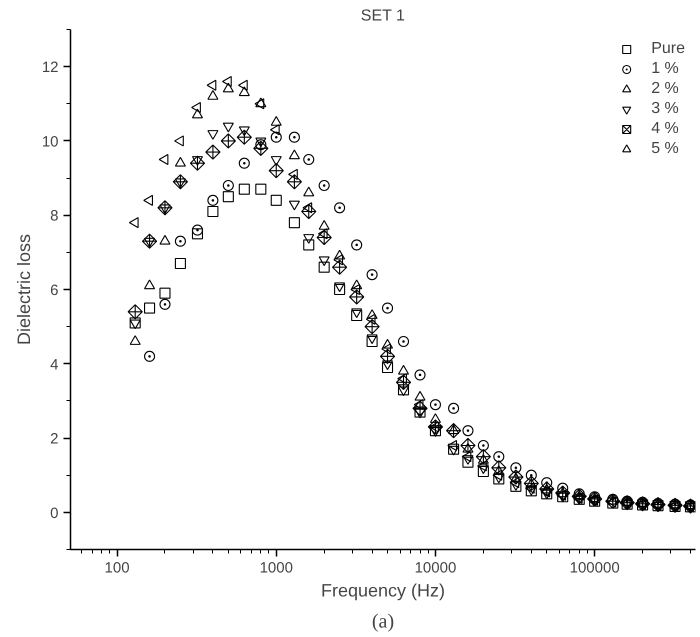  What do you see at coordinates (54, 439) in the screenshot?
I see `y-tick-label: 2` at bounding box center [54, 439].